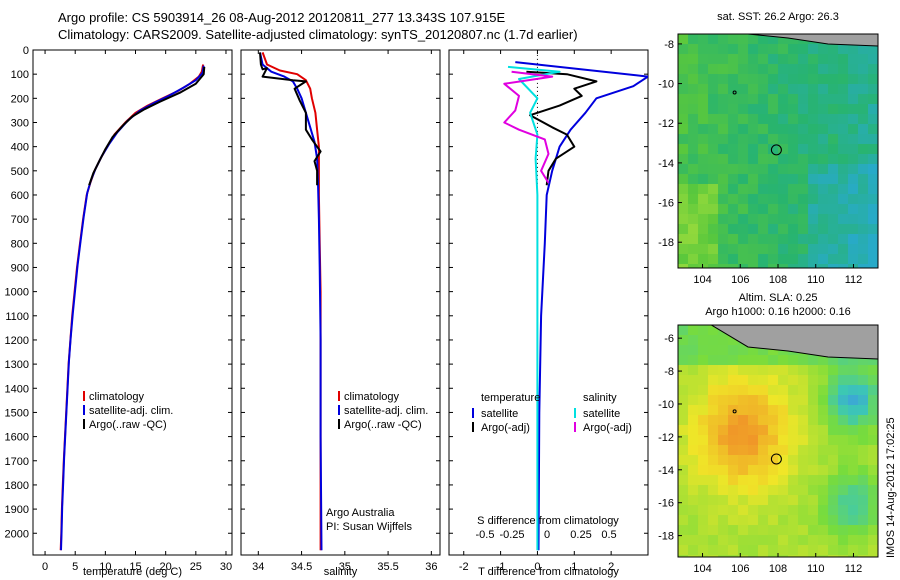  What do you see at coordinates (17, 389) in the screenshot?
I see `depth-tick-label: 1400` at bounding box center [17, 389].